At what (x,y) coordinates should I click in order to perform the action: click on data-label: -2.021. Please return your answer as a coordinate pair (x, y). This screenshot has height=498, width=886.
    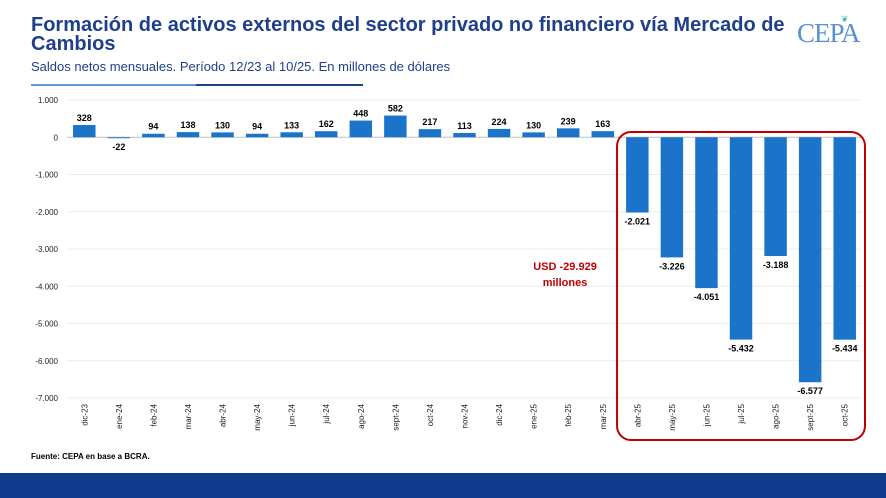
    Looking at the image, I should click on (638, 222).